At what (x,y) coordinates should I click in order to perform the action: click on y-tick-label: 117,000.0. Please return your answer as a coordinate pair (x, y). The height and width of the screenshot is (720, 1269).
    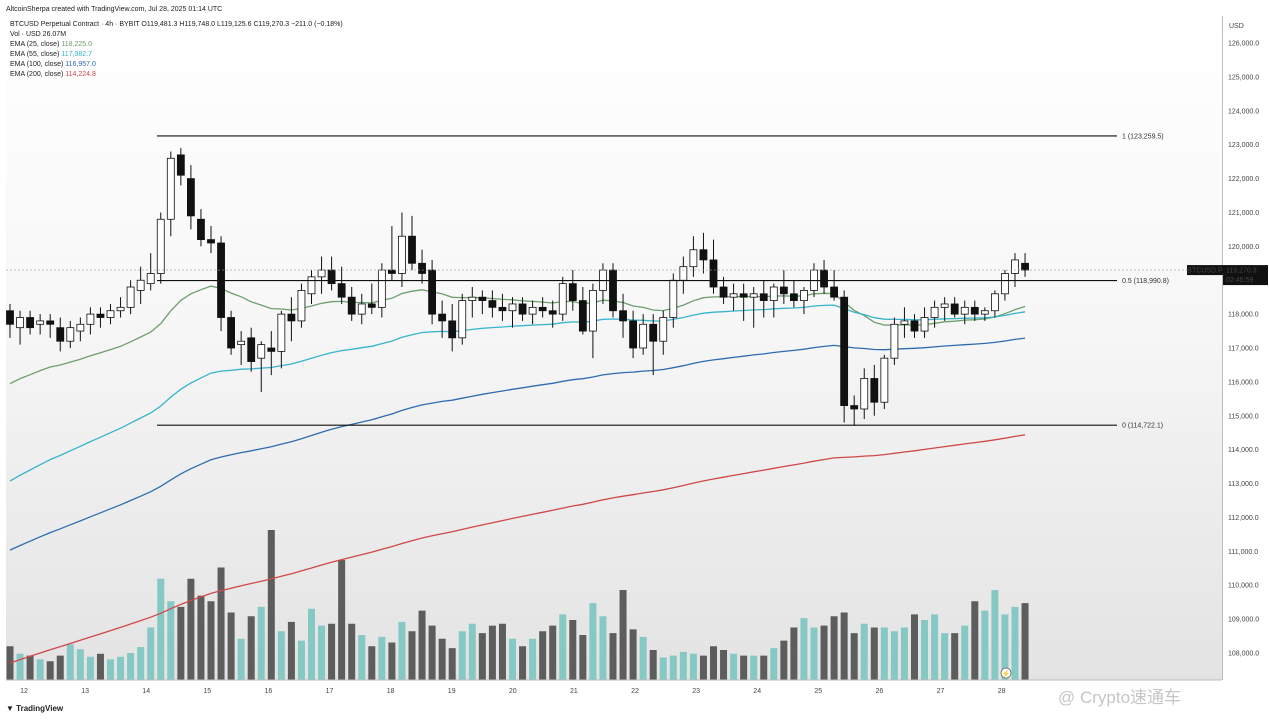
    Looking at the image, I should click on (1243, 349).